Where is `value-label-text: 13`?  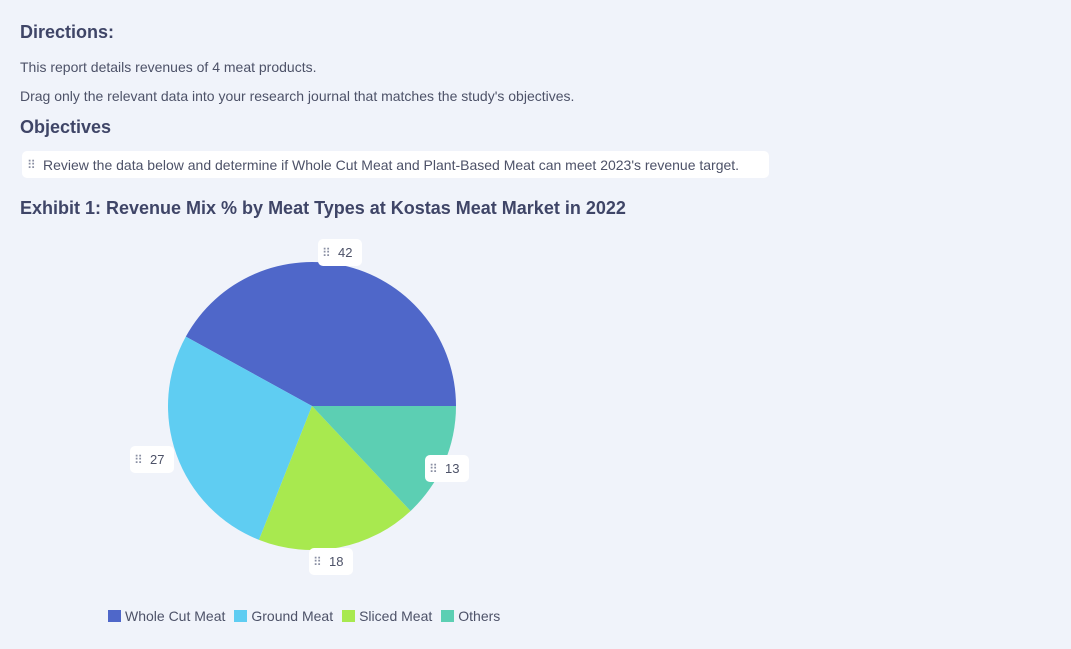
value-label-text: 13 is located at coordinates (452, 468).